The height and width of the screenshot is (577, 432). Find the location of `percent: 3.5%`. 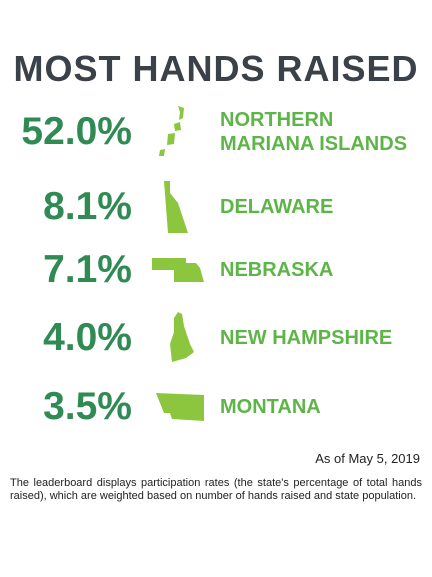

percent: 3.5% is located at coordinates (87, 406).